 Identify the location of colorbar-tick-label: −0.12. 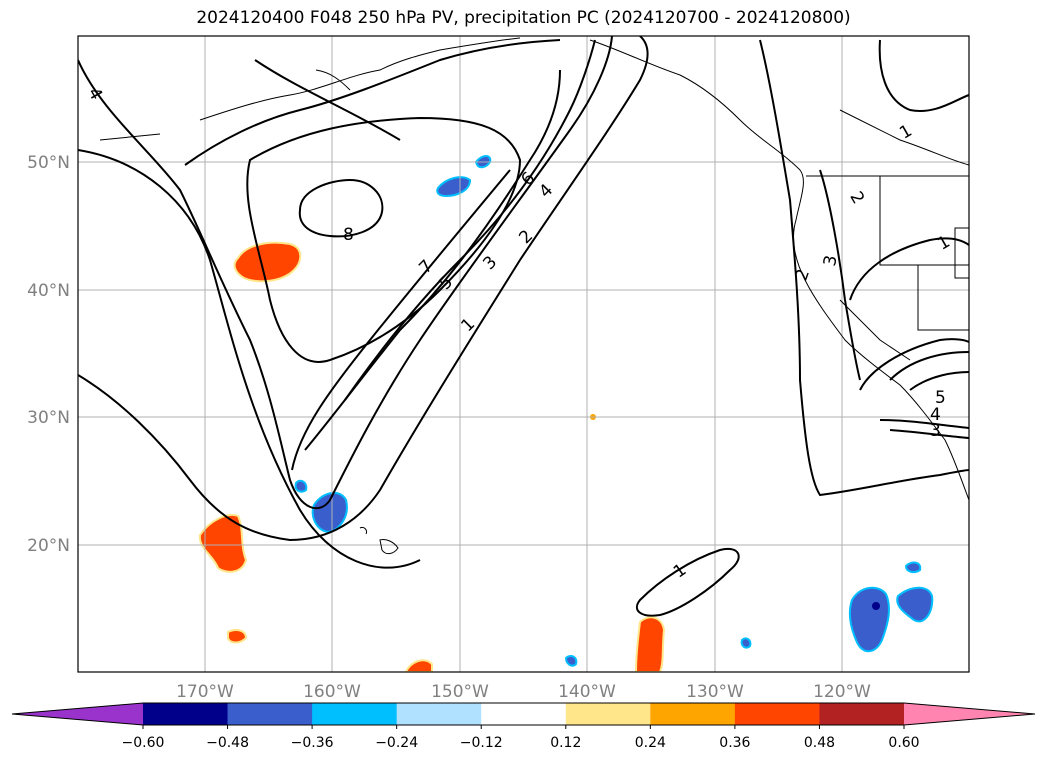
(481, 743).